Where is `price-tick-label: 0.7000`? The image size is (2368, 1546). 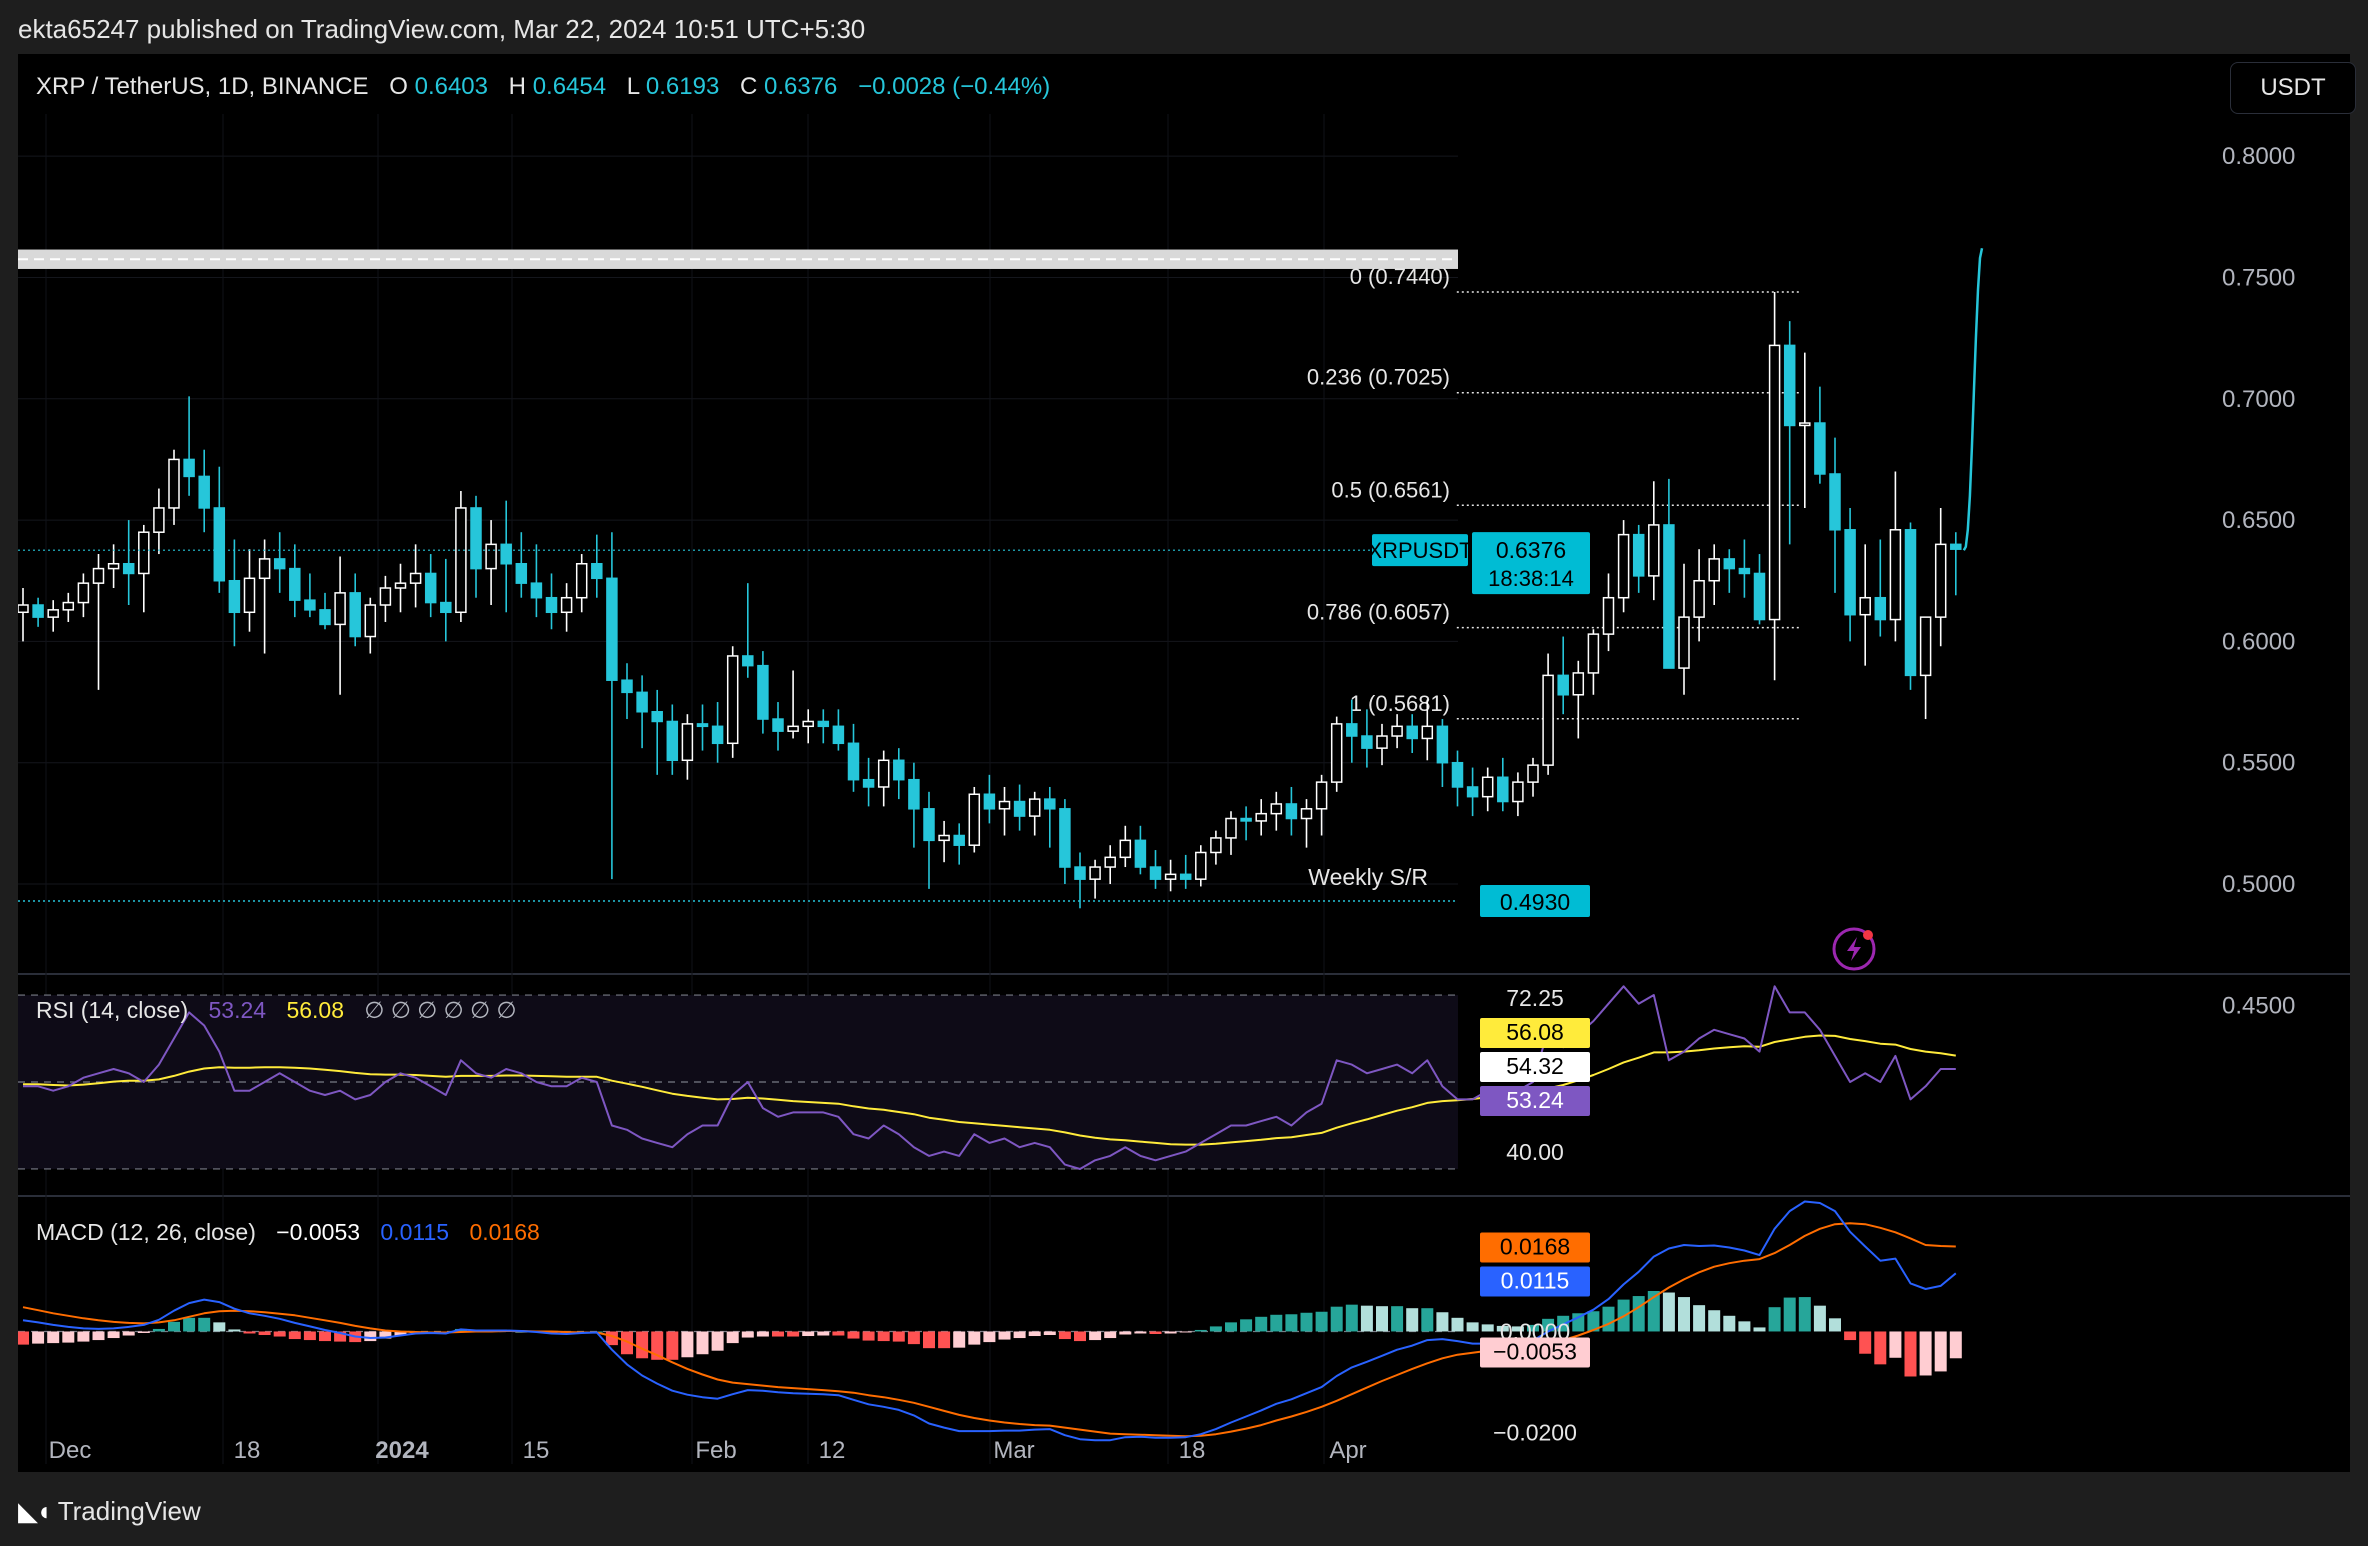
price-tick-label: 0.7000 is located at coordinates (2258, 399).